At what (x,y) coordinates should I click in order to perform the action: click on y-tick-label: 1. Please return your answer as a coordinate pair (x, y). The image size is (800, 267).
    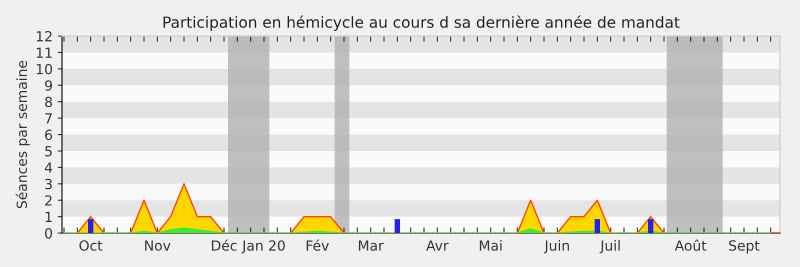
    Looking at the image, I should click on (49, 217).